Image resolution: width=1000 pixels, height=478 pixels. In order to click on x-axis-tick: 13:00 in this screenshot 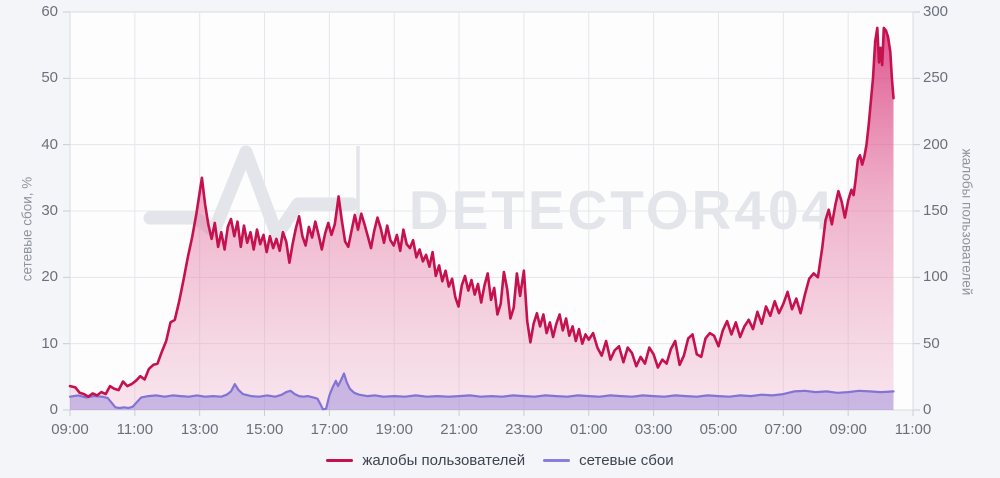, I will do `click(199, 429)`.